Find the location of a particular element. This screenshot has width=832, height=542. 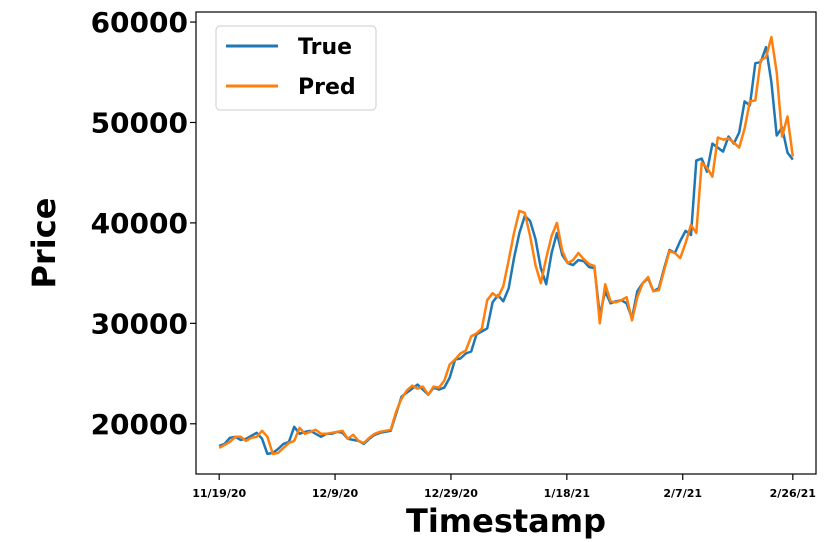

y-axis-label: Price is located at coordinates (44, 243).